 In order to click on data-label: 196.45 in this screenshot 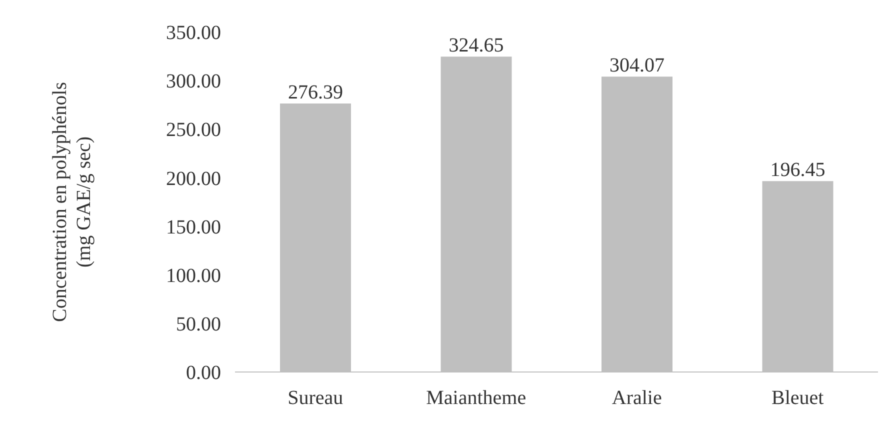, I will do `click(798, 170)`.